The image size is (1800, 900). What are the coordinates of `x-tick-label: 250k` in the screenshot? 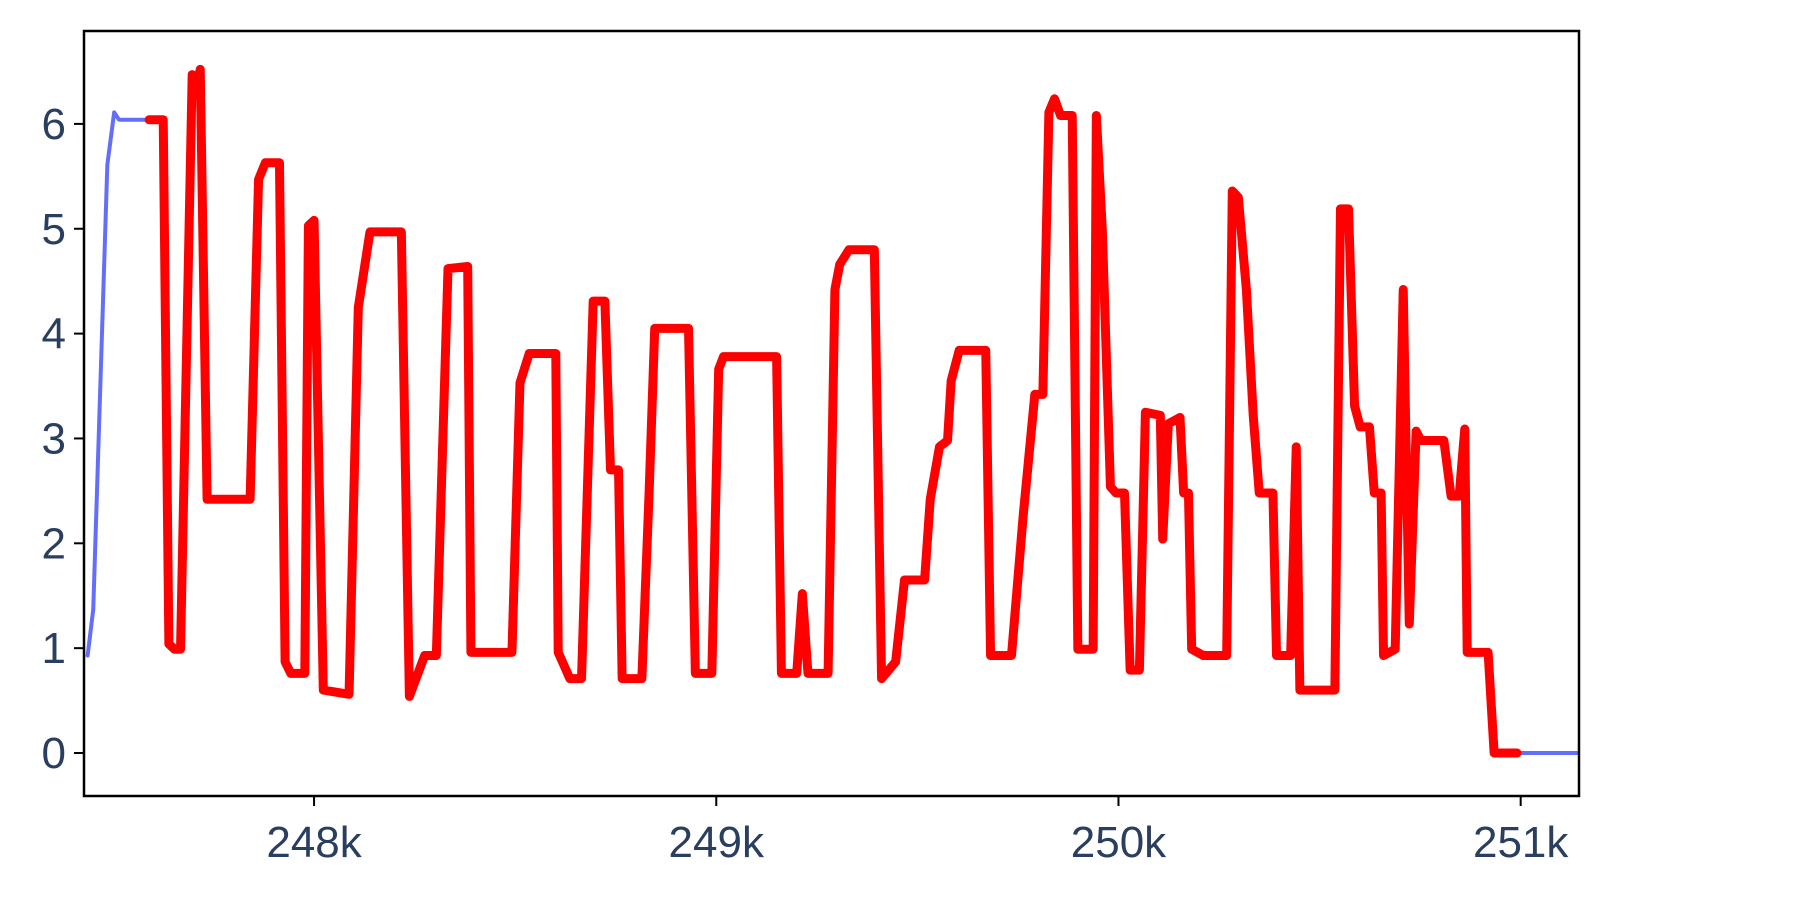 It's located at (1119, 842).